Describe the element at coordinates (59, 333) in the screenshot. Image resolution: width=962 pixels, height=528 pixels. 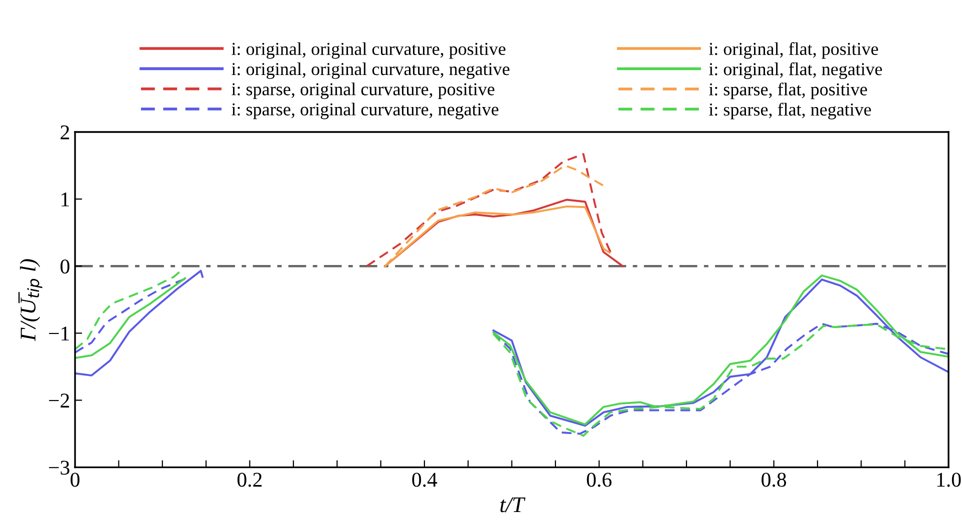
I see `y-tick-label: −1` at that location.